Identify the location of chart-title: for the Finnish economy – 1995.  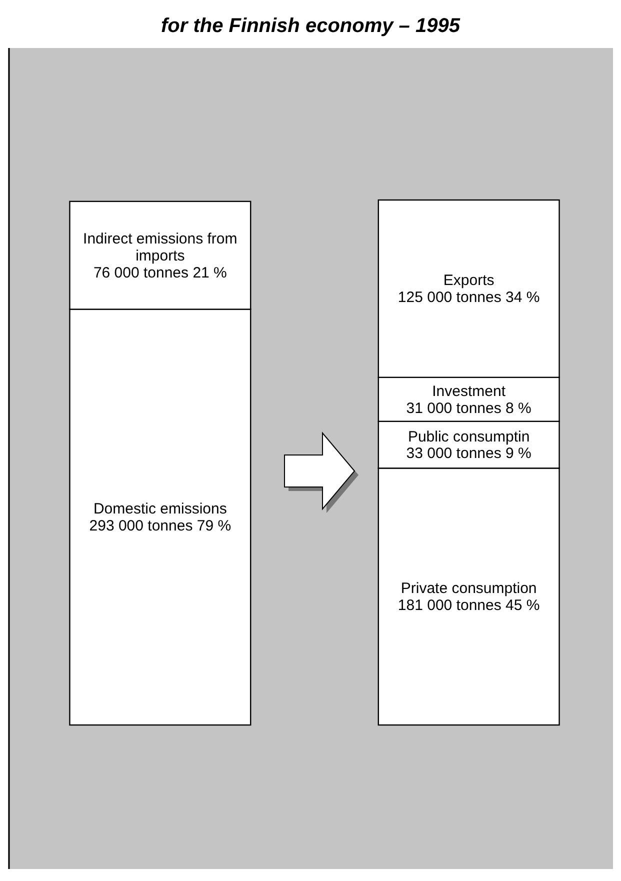
(311, 26).